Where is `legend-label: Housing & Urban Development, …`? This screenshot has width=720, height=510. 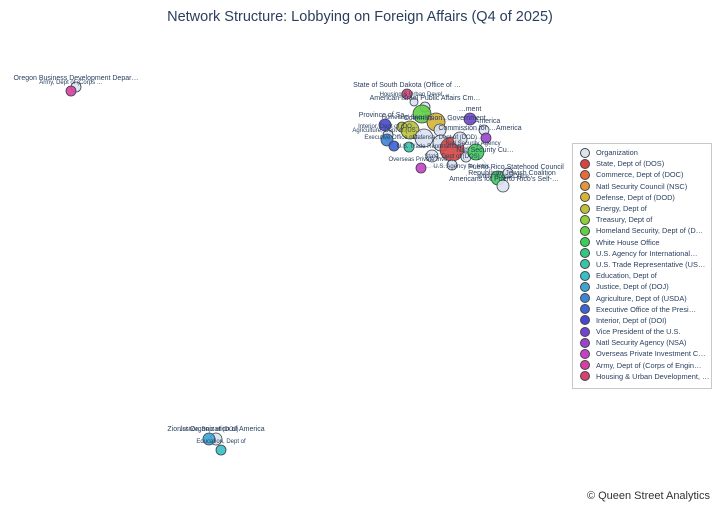 legend-label: Housing & Urban Development, … is located at coordinates (653, 376).